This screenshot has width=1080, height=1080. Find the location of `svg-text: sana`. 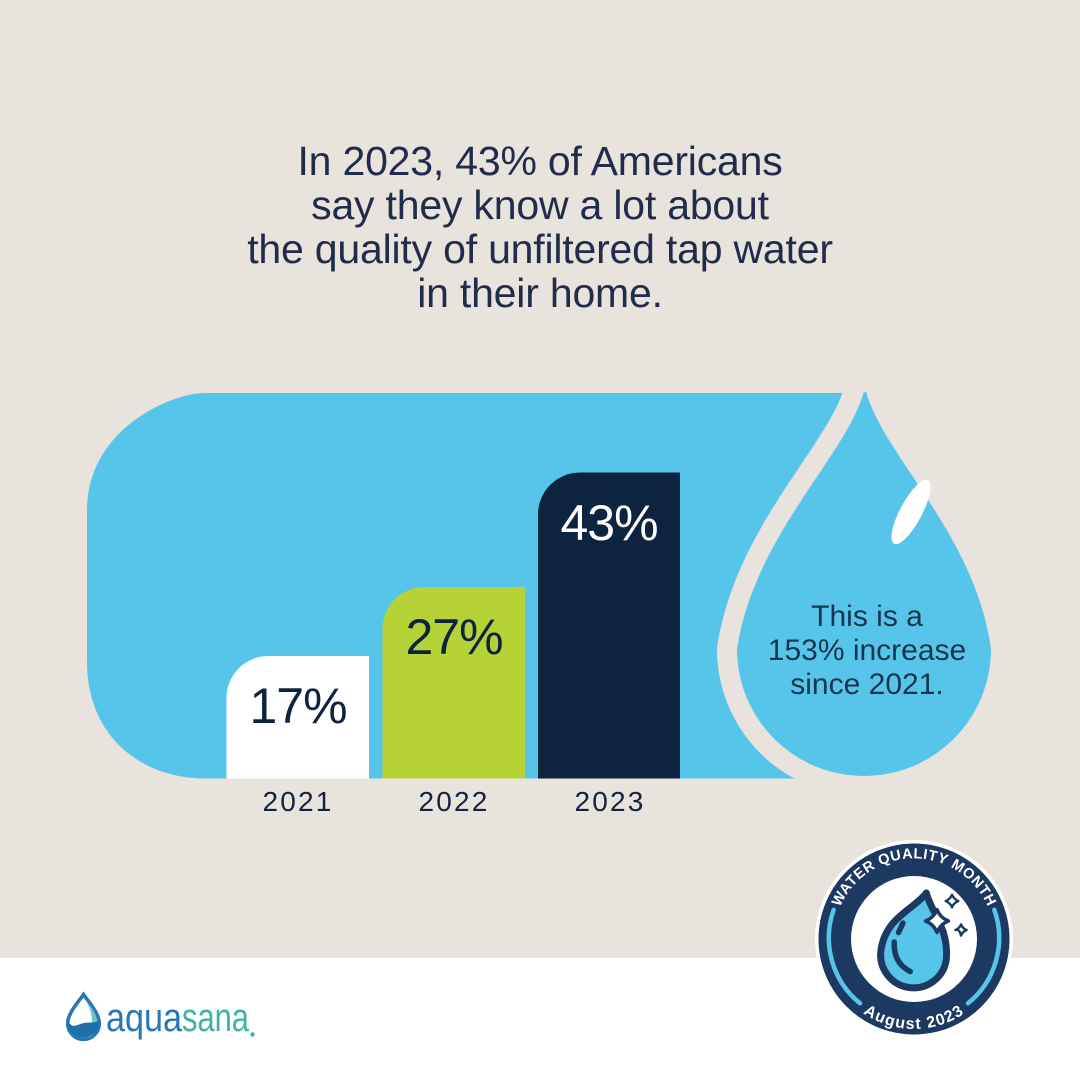

svg-text: sana is located at coordinates (216, 1018).